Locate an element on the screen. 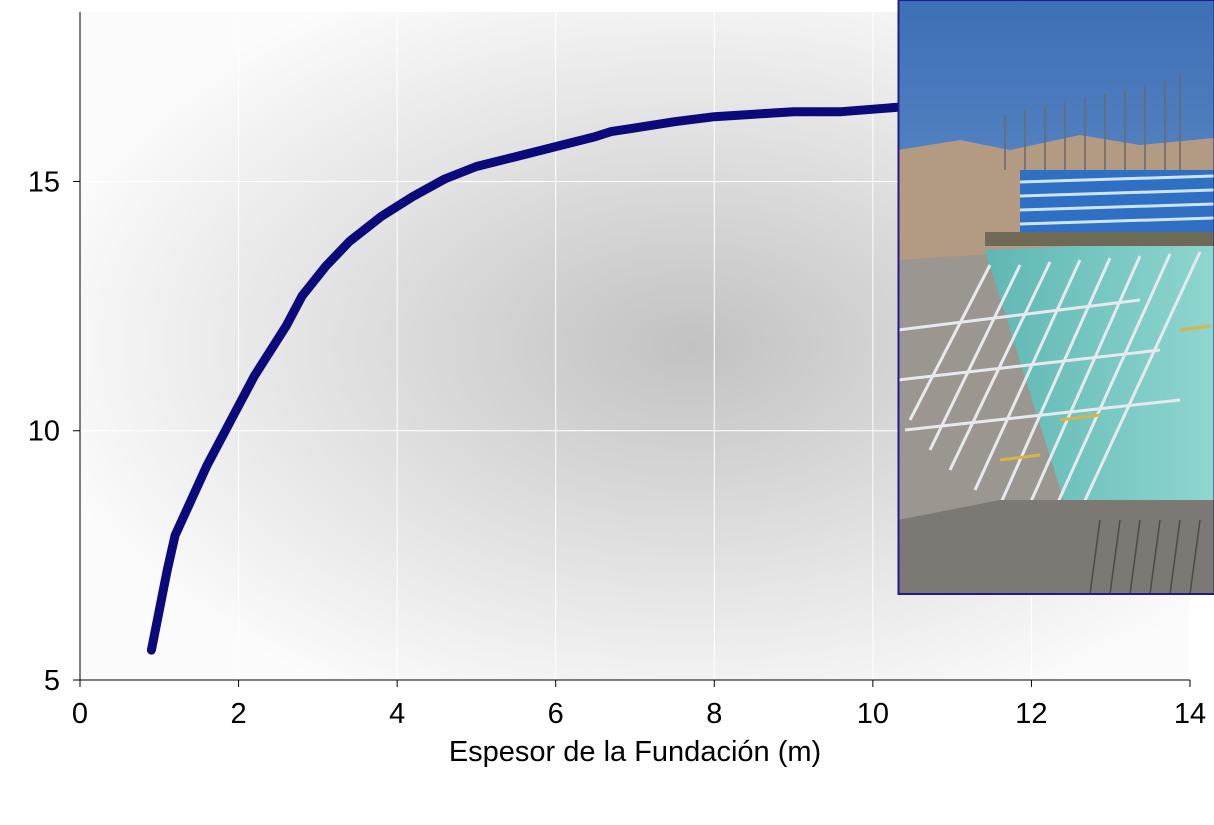 The image size is (1214, 825). x-tick-label-4: 8 is located at coordinates (714, 714).